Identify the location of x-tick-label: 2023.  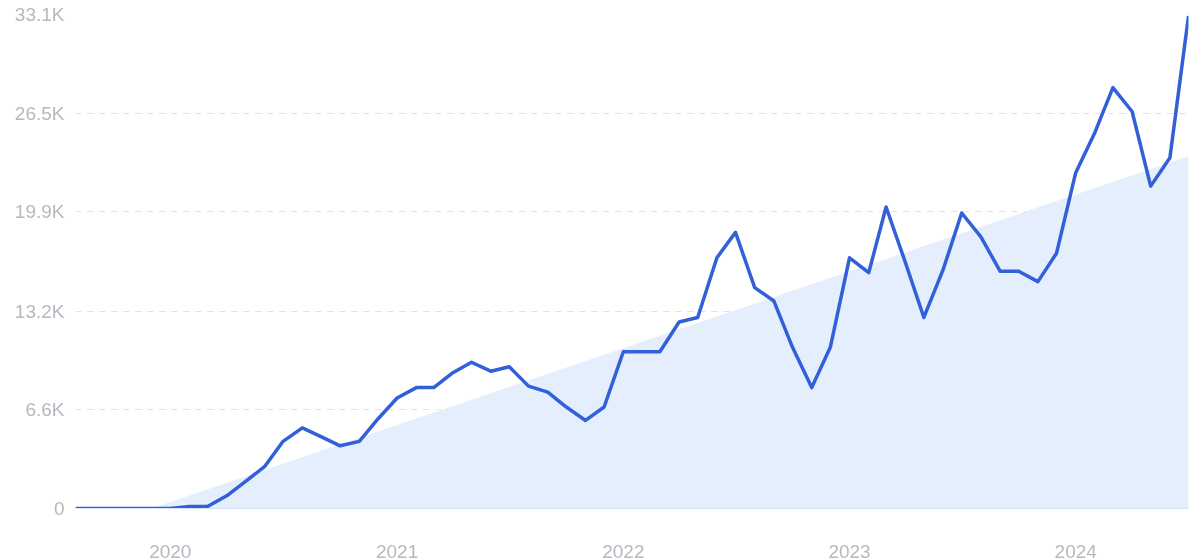
(849, 550).